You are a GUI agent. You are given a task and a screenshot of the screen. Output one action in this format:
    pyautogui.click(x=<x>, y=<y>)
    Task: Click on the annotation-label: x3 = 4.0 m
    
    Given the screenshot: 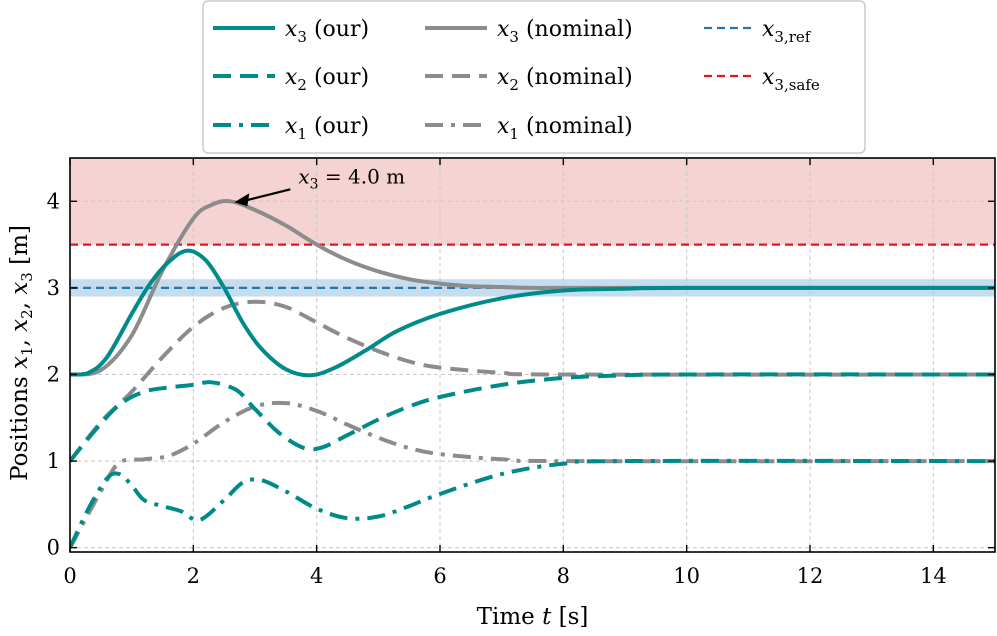 What is the action you would take?
    pyautogui.click(x=351, y=178)
    